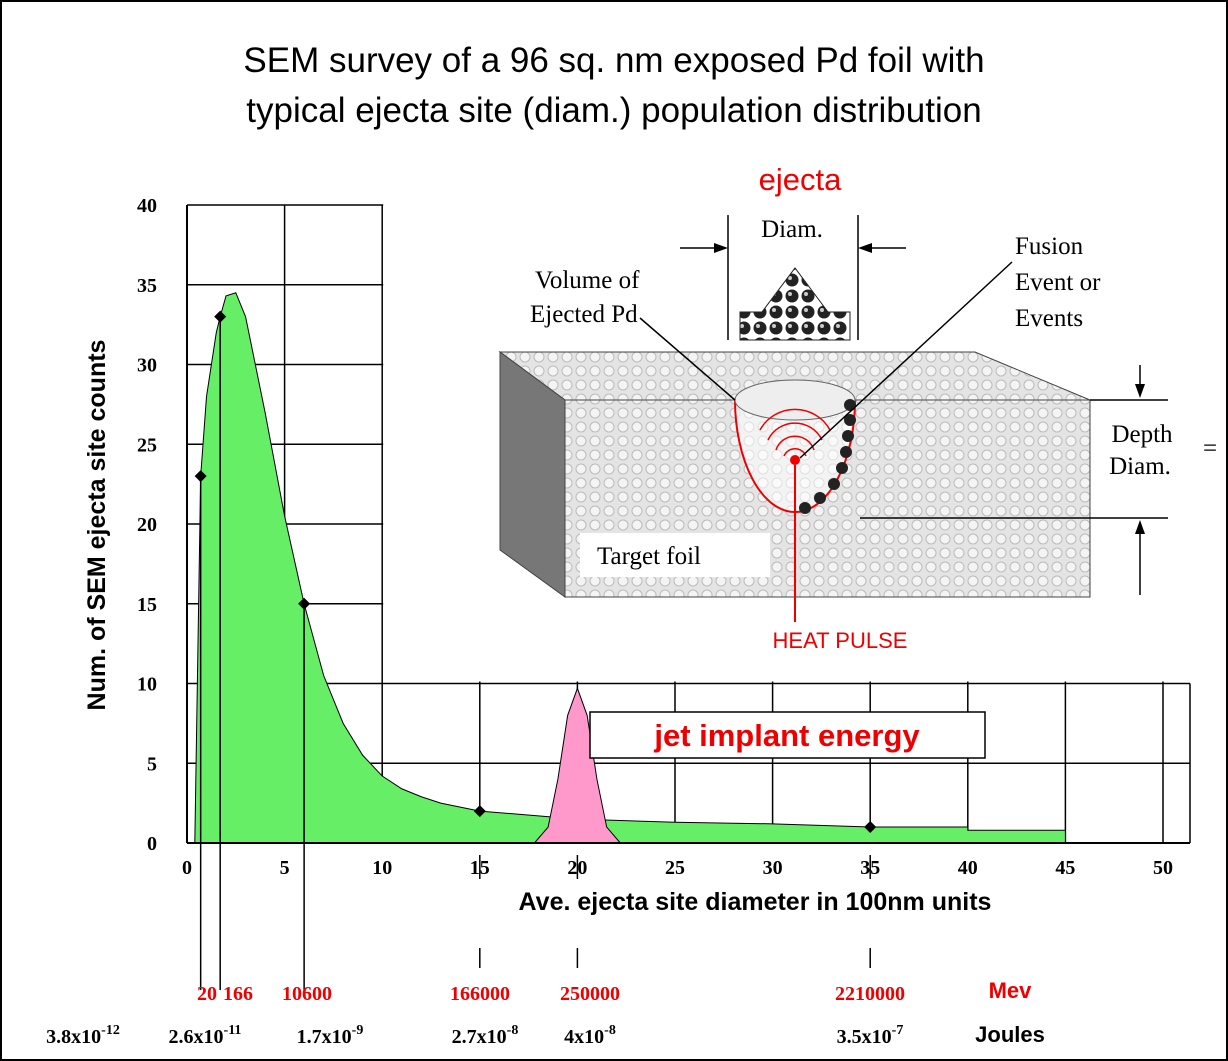  Describe the element at coordinates (479, 1037) in the screenshot. I see `joules-base: 2.7x10` at that location.